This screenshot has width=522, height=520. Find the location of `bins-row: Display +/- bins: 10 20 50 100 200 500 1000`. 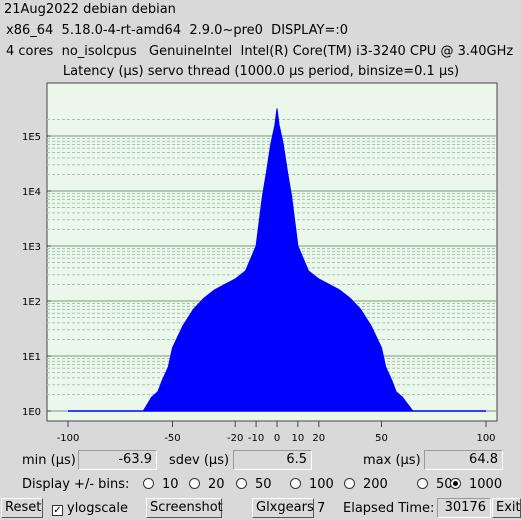

bins-row: Display +/- bins: 10 20 50 100 200 500 1000 is located at coordinates (261, 485).